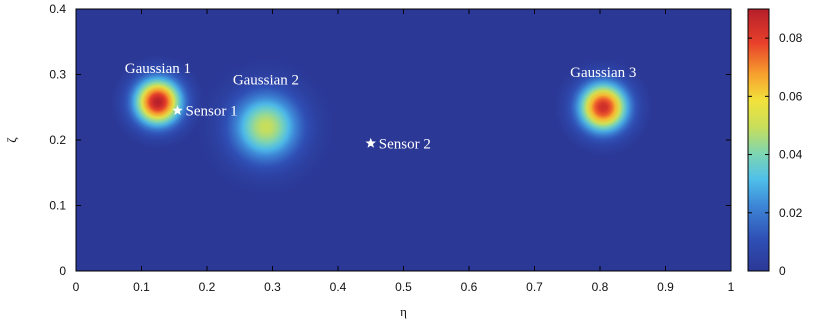 This screenshot has height=323, width=813. Describe the element at coordinates (782, 271) in the screenshot. I see `colorbar-tick-label: 0` at that location.